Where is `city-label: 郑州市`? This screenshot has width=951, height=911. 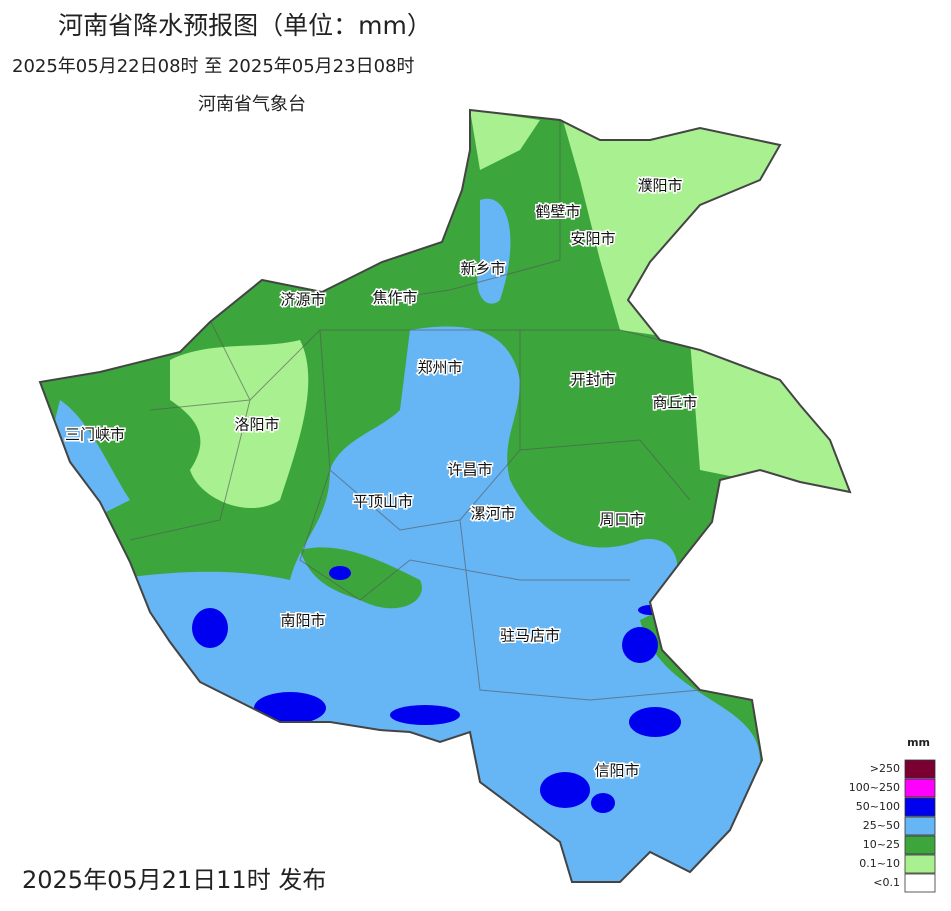 city-label: 郑州市 is located at coordinates (439, 368).